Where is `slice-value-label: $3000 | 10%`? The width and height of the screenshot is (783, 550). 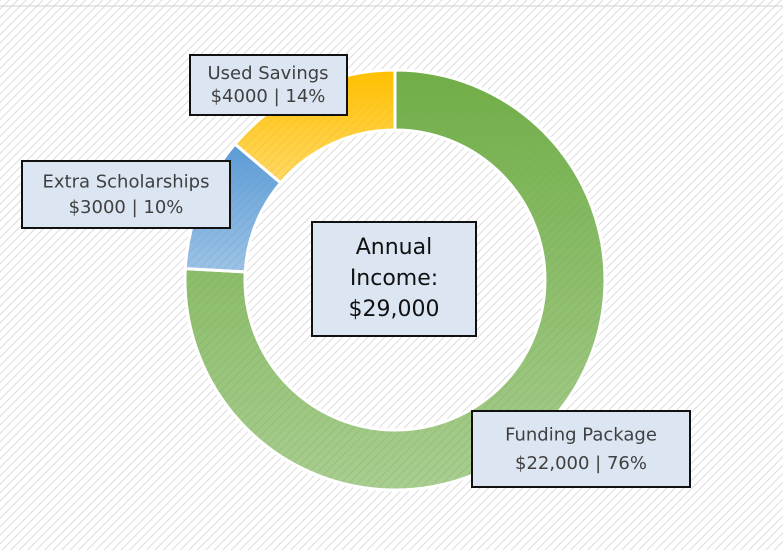
slice-value-label: $3000 | 10% is located at coordinates (126, 207).